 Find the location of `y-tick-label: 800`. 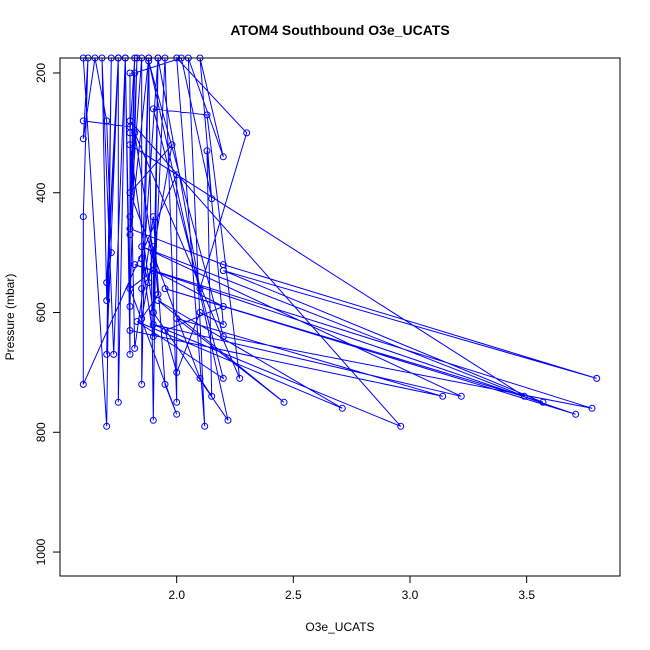

y-tick-label: 800 is located at coordinates (41, 432).